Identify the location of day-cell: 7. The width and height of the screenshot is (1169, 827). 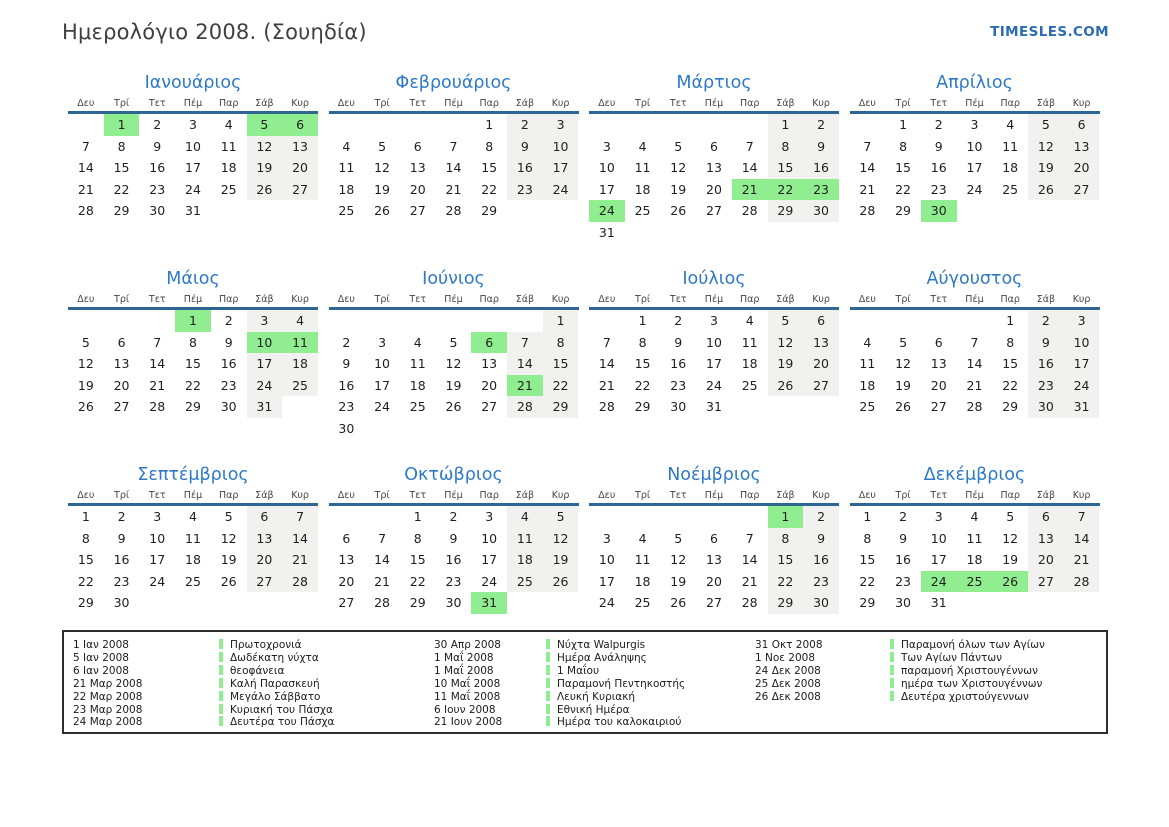
(453, 146).